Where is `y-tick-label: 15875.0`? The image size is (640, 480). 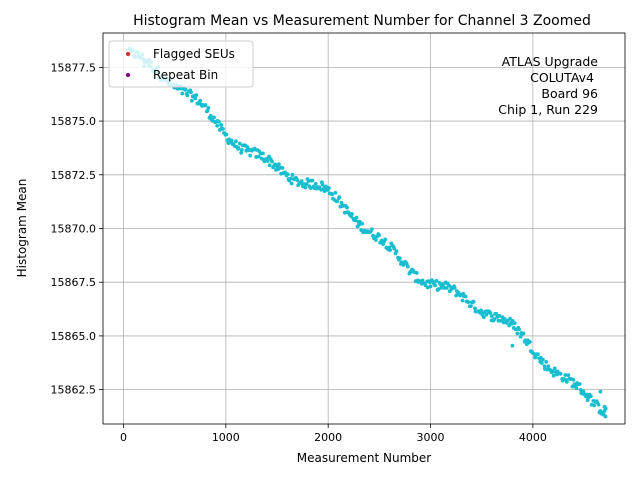
y-tick-label: 15875.0 is located at coordinates (74, 121).